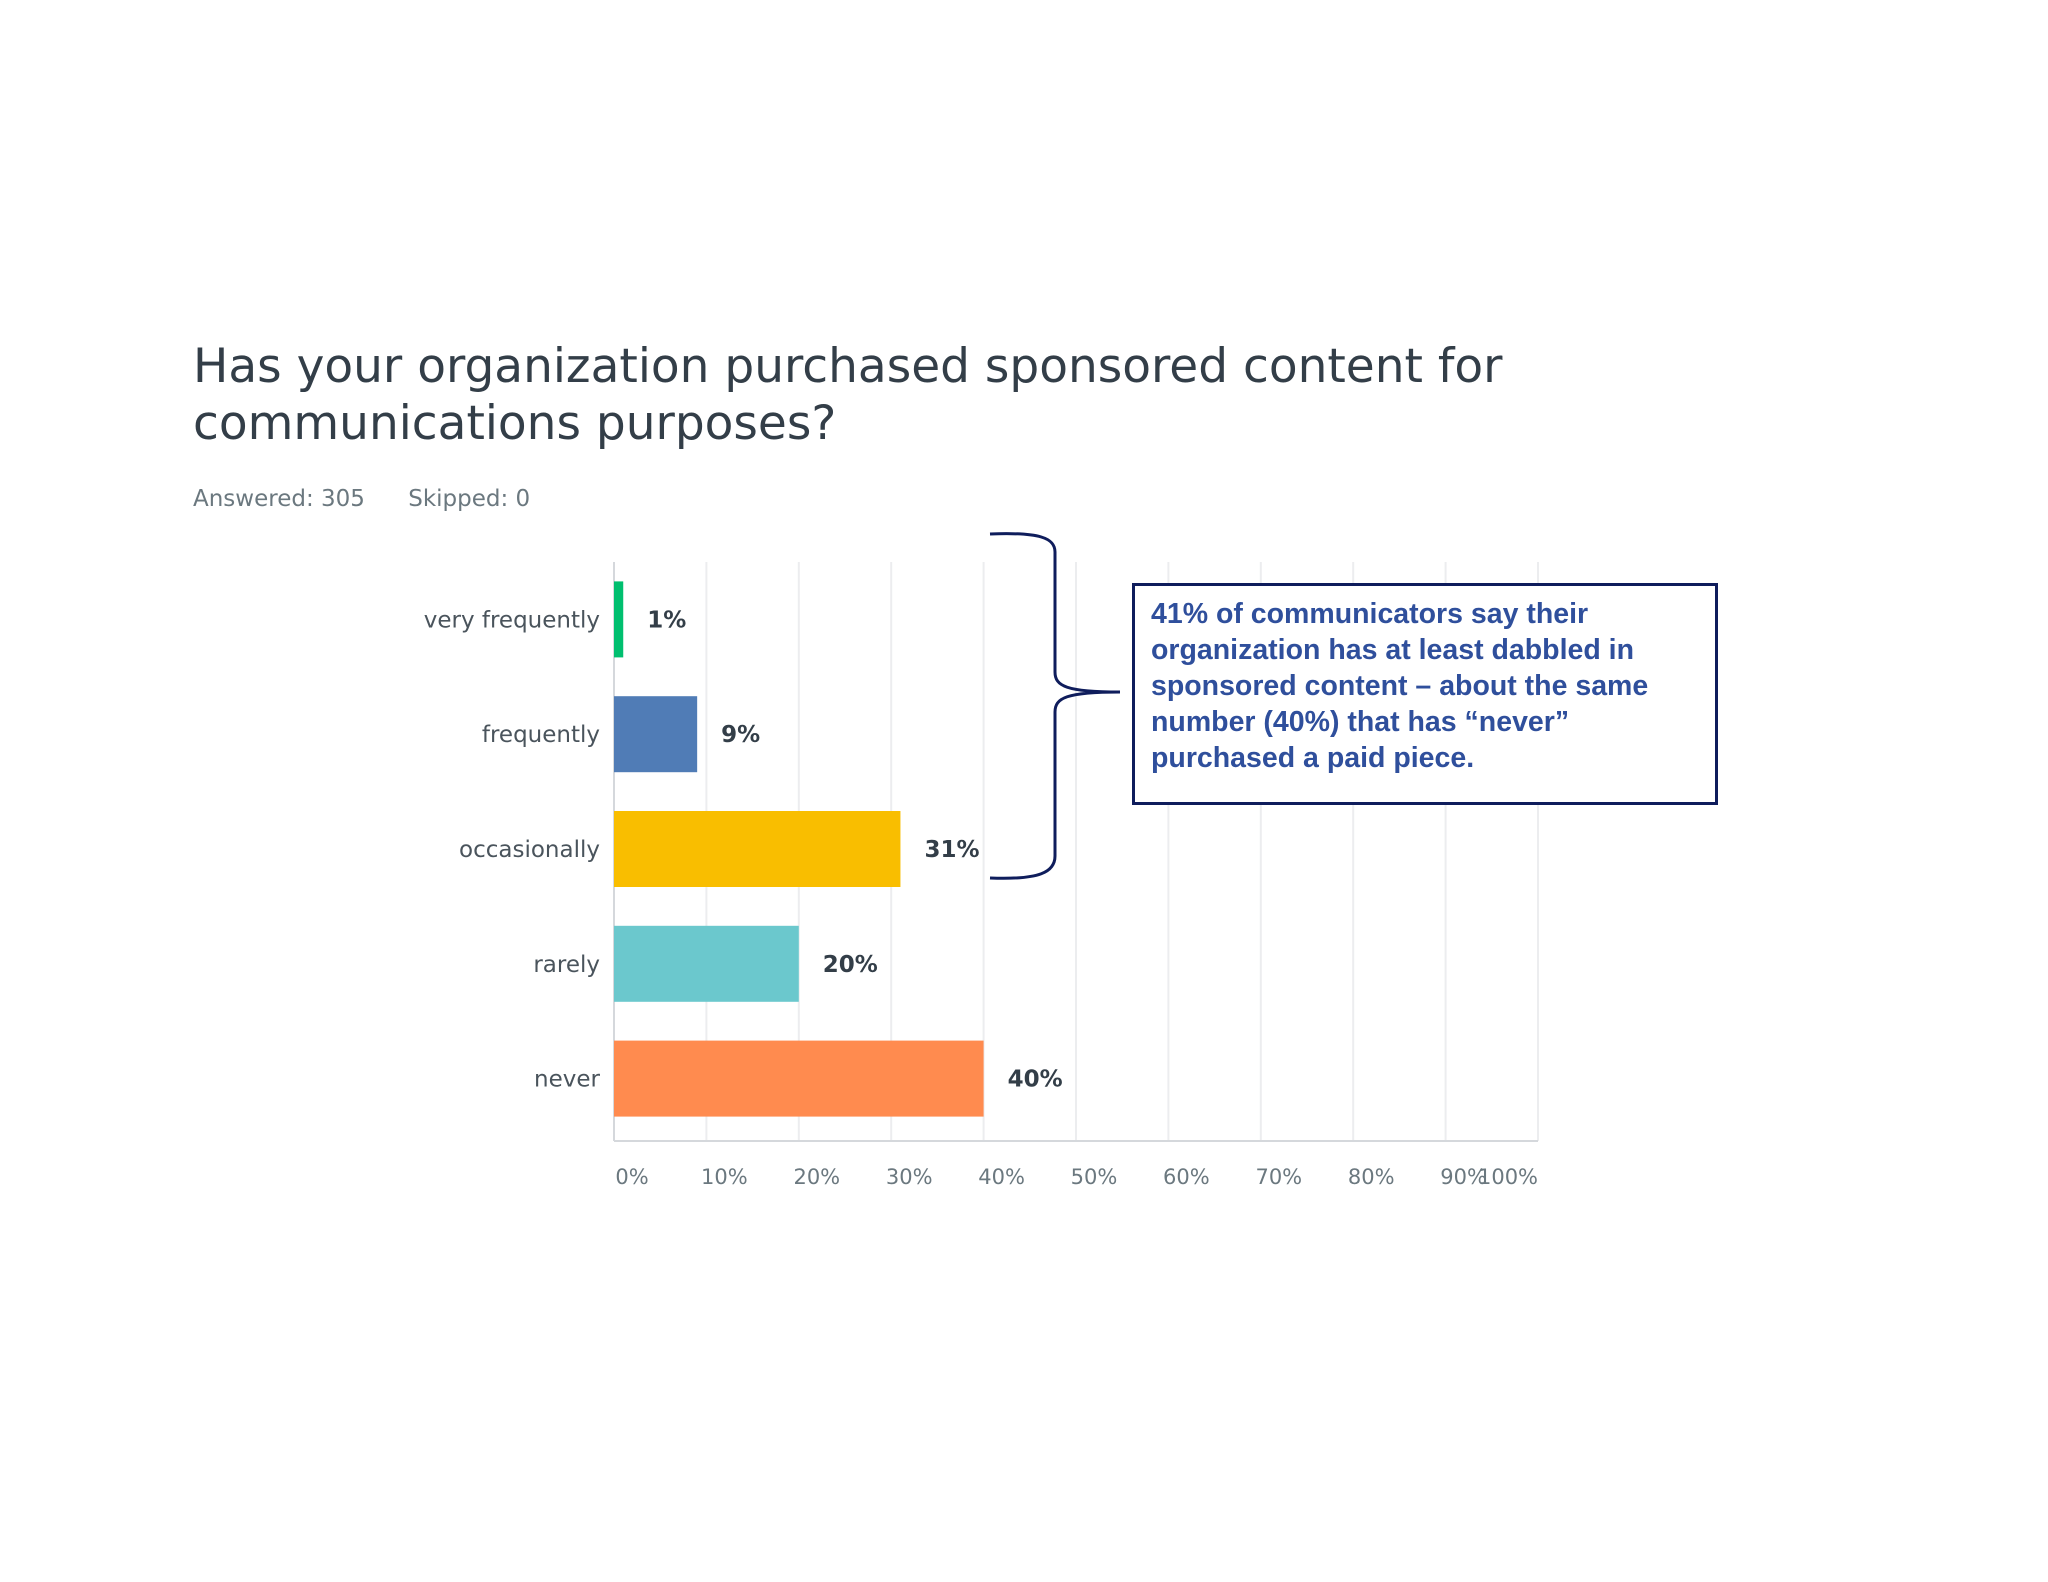 Image resolution: width=2048 pixels, height=1582 pixels. Describe the element at coordinates (666, 620) in the screenshot. I see `value-label: 1%` at that location.